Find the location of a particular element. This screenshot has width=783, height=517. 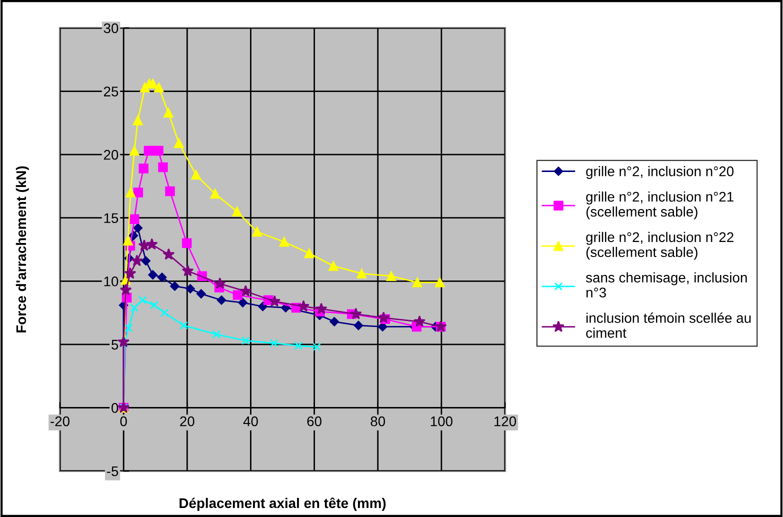

x-tick-label: 60 is located at coordinates (314, 421).